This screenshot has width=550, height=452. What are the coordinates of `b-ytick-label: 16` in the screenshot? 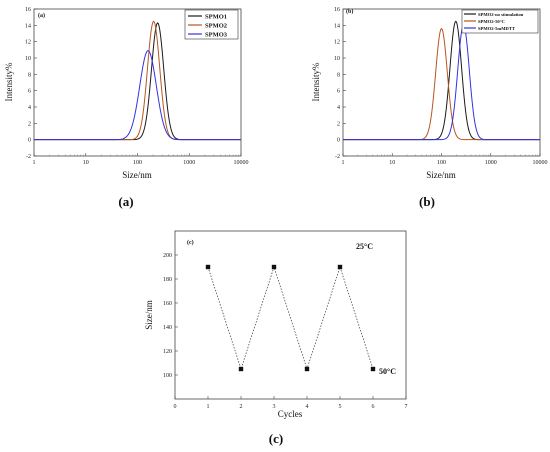 It's located at (337, 10).